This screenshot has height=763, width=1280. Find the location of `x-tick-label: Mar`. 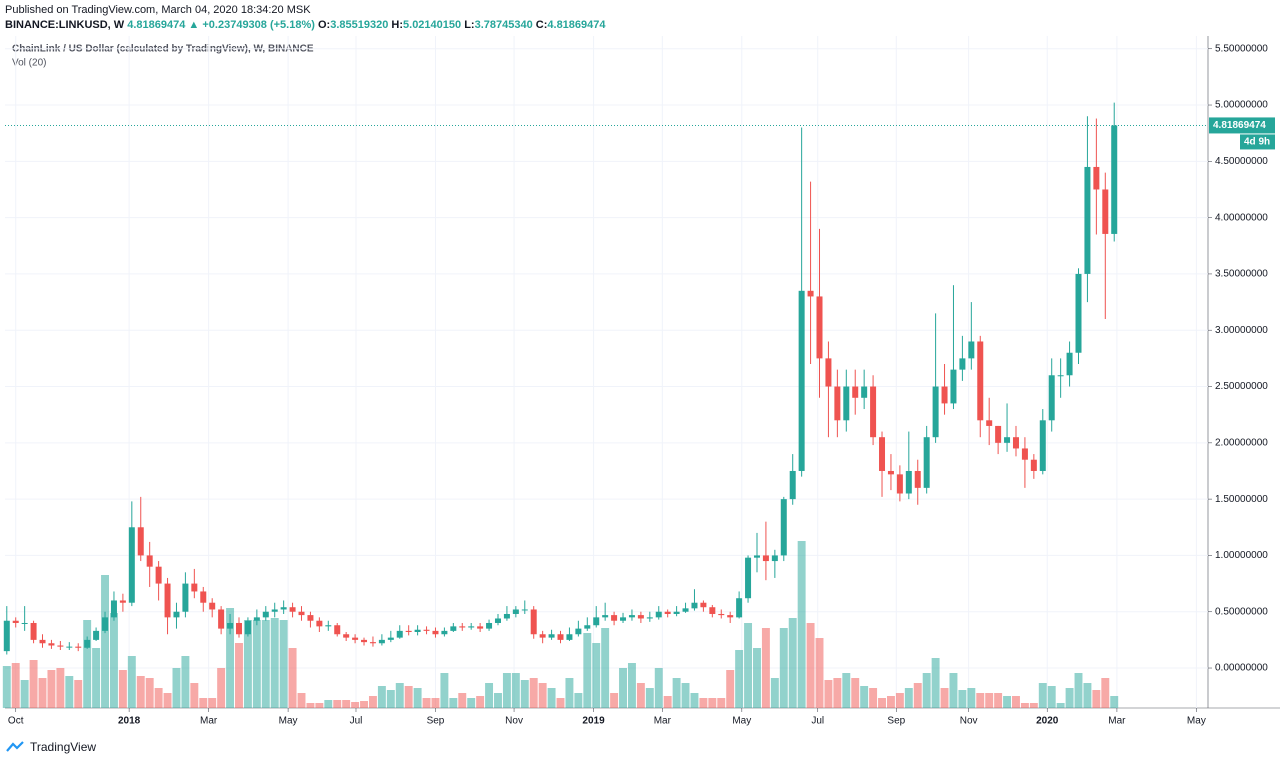

x-tick-label: Mar is located at coordinates (1117, 721).